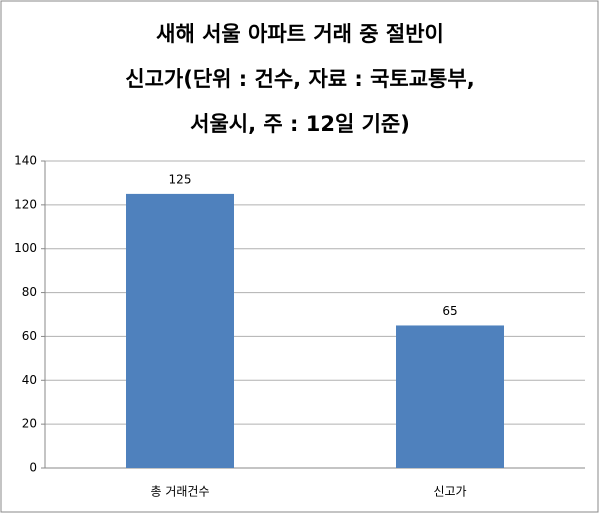 The width and height of the screenshot is (600, 514). What do you see at coordinates (29, 292) in the screenshot?
I see `y-tick-label: 80` at bounding box center [29, 292].